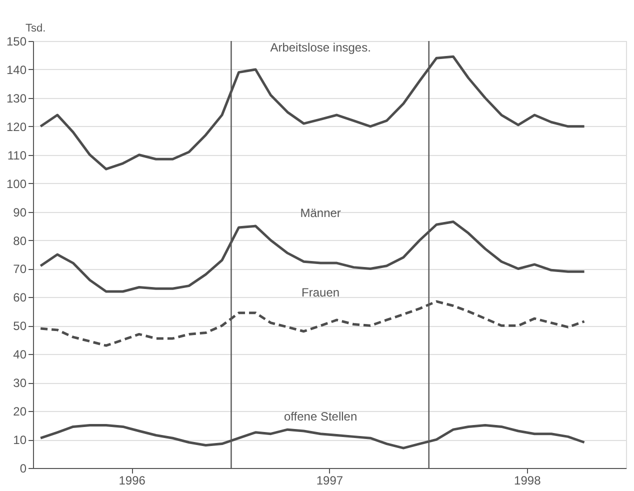  Describe the element at coordinates (20, 383) in the screenshot. I see `y-tick-label: 30` at that location.